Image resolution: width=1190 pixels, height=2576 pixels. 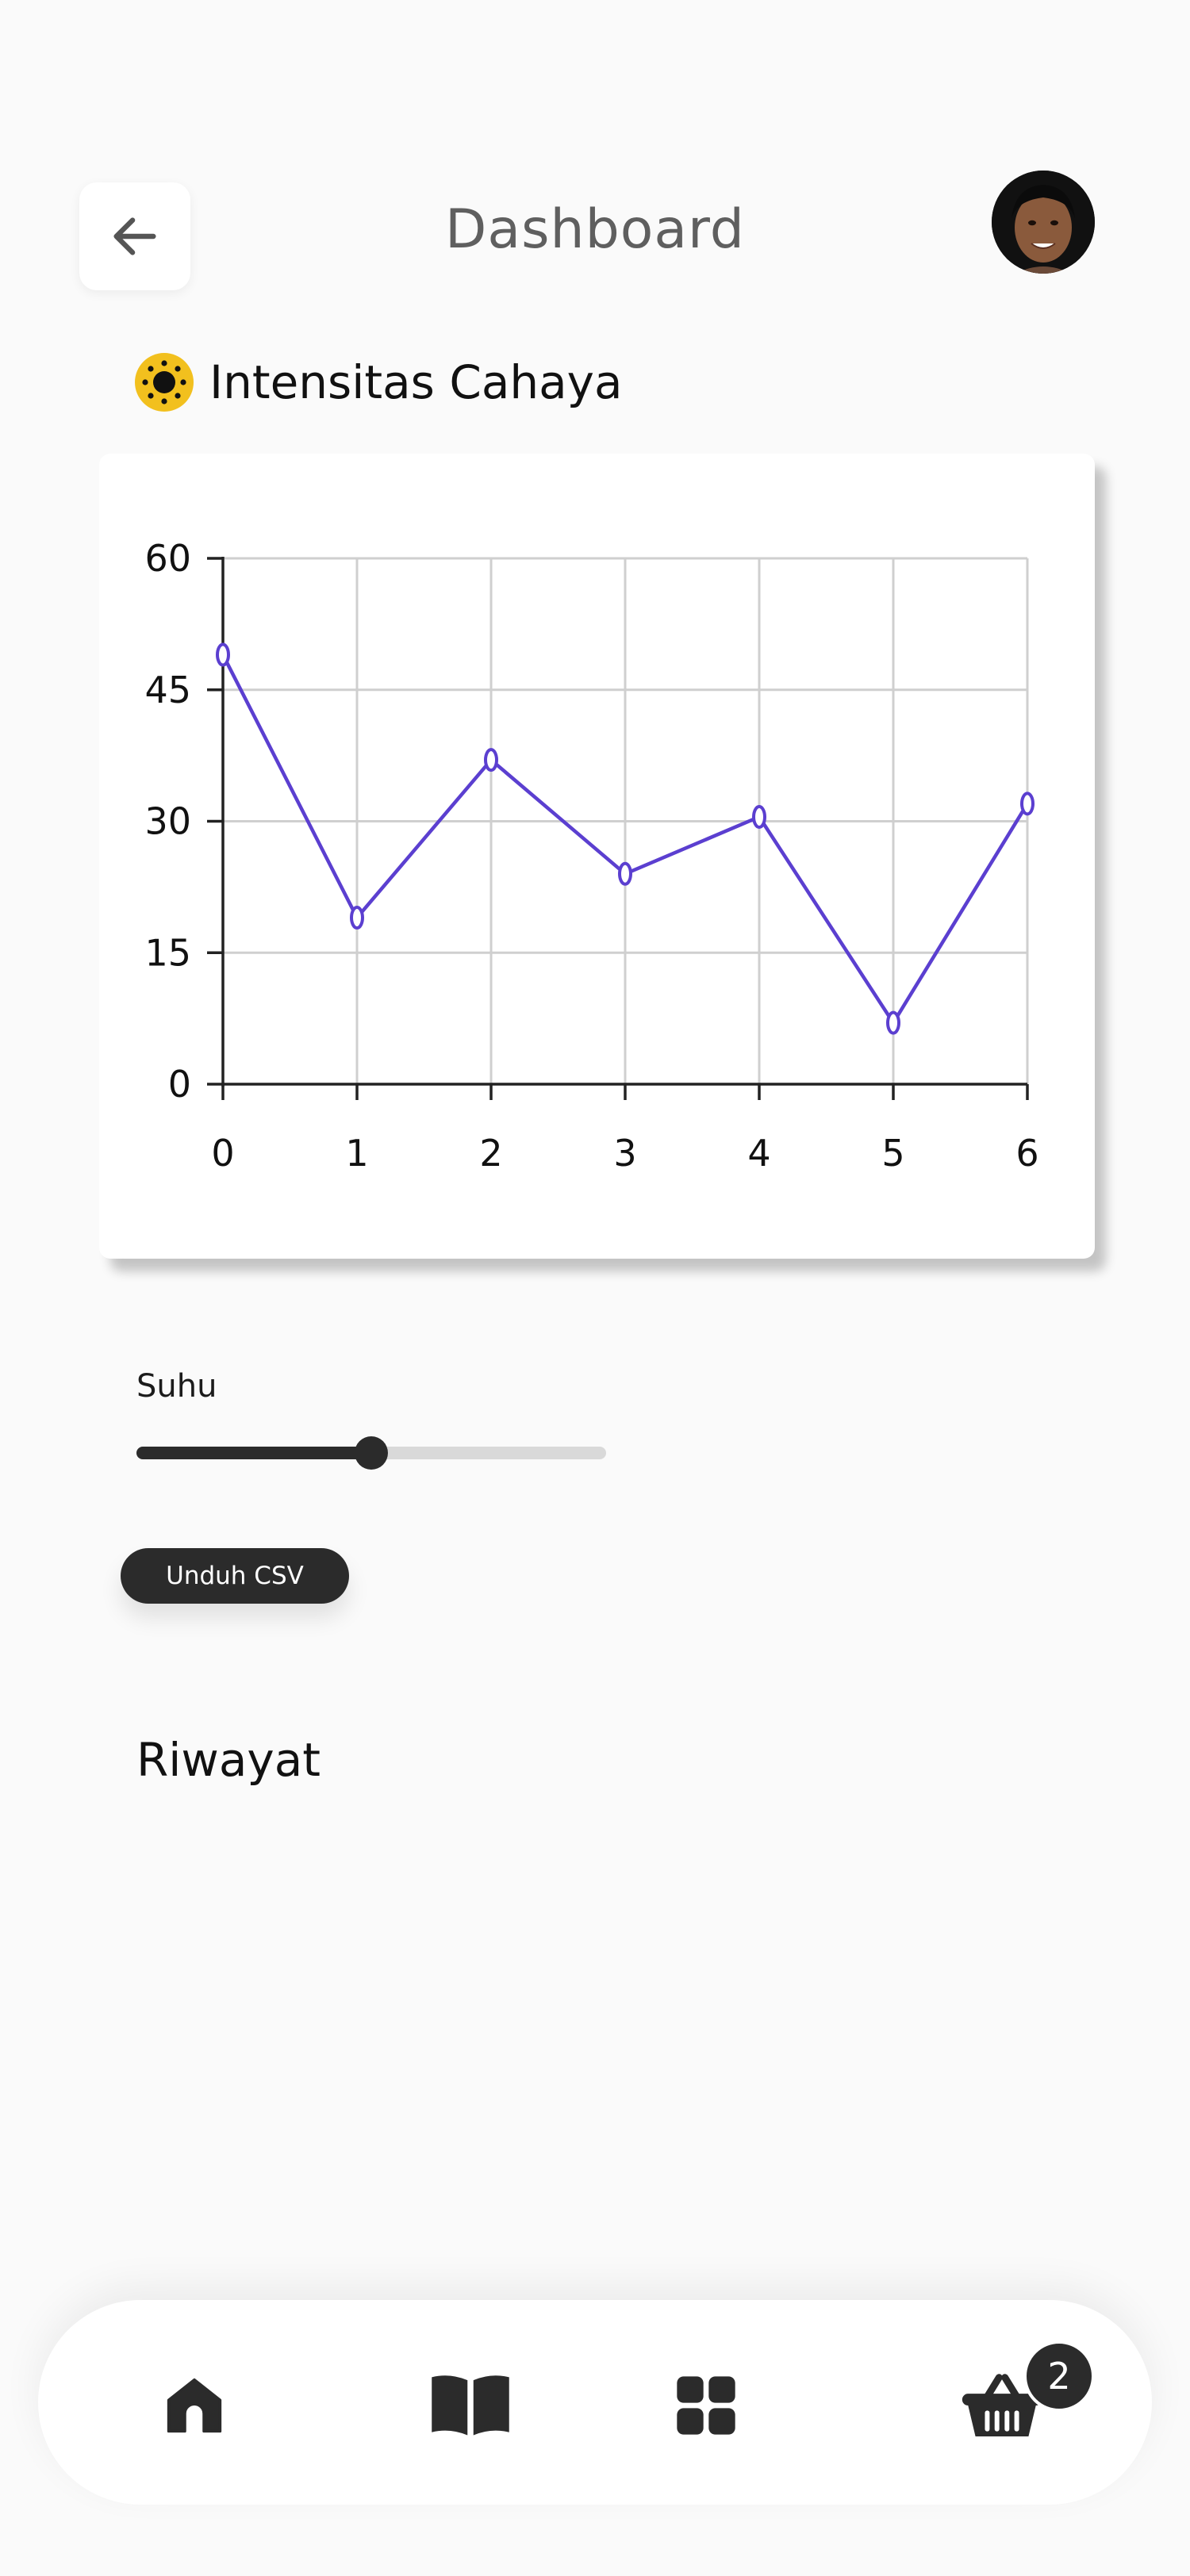 What do you see at coordinates (179, 1085) in the screenshot?
I see `y-tick-label: 0` at bounding box center [179, 1085].